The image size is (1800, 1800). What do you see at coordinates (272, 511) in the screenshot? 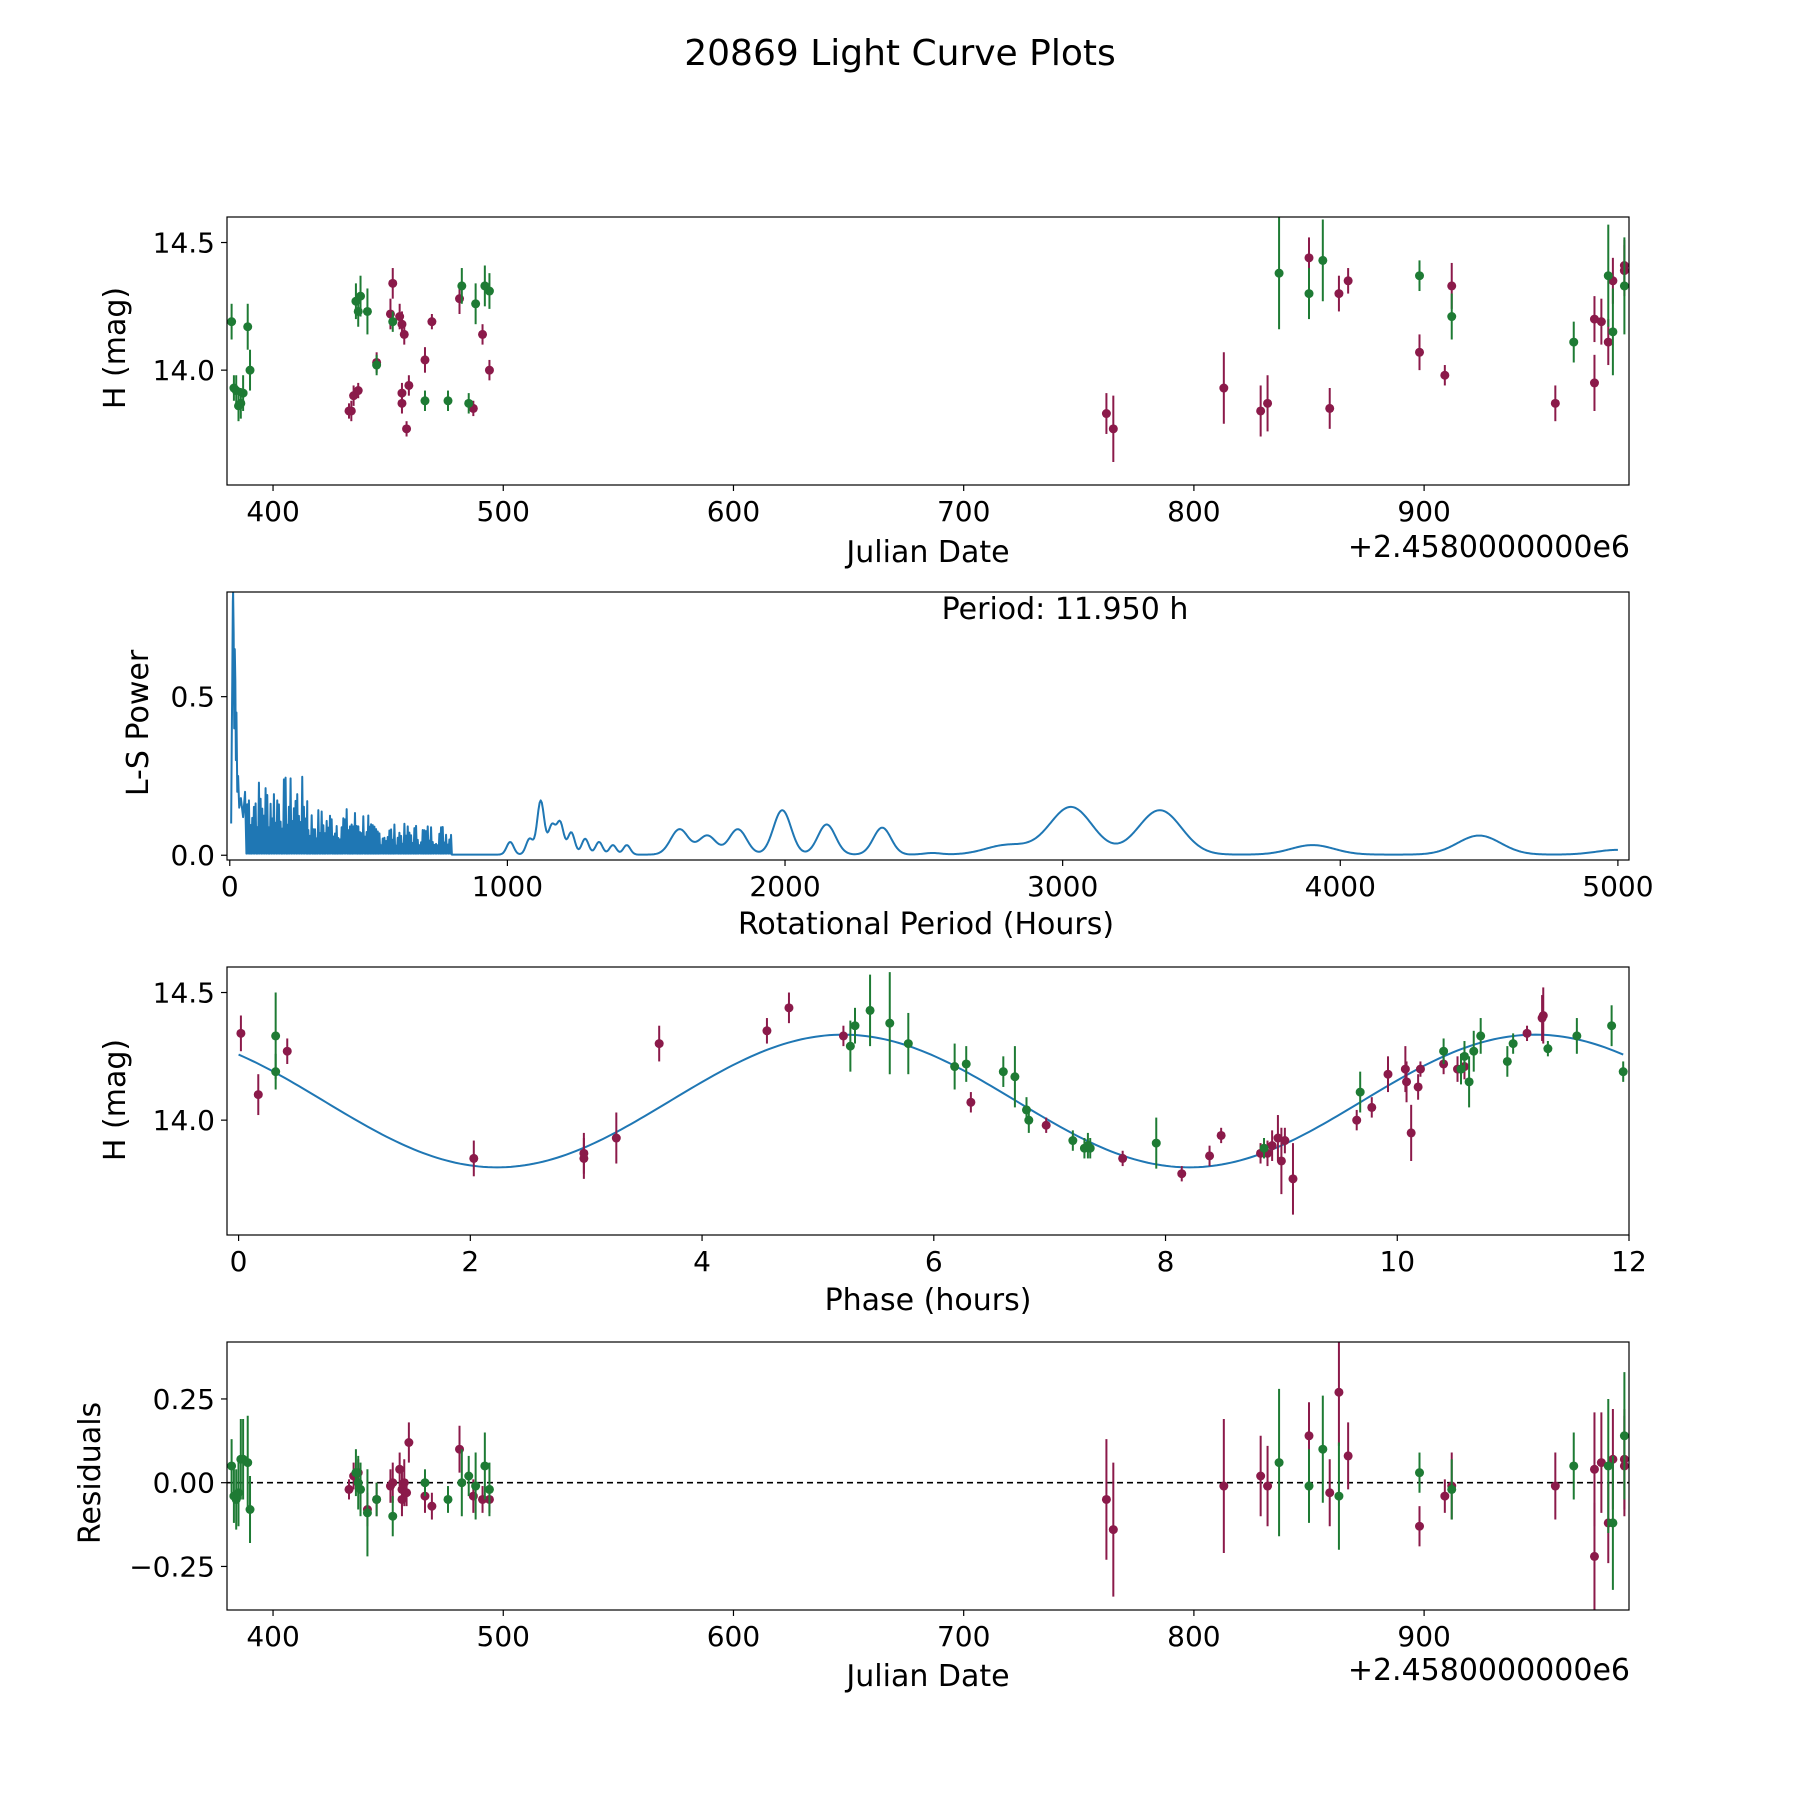
I see `lightcurve-xtick-label: 400` at bounding box center [272, 511].